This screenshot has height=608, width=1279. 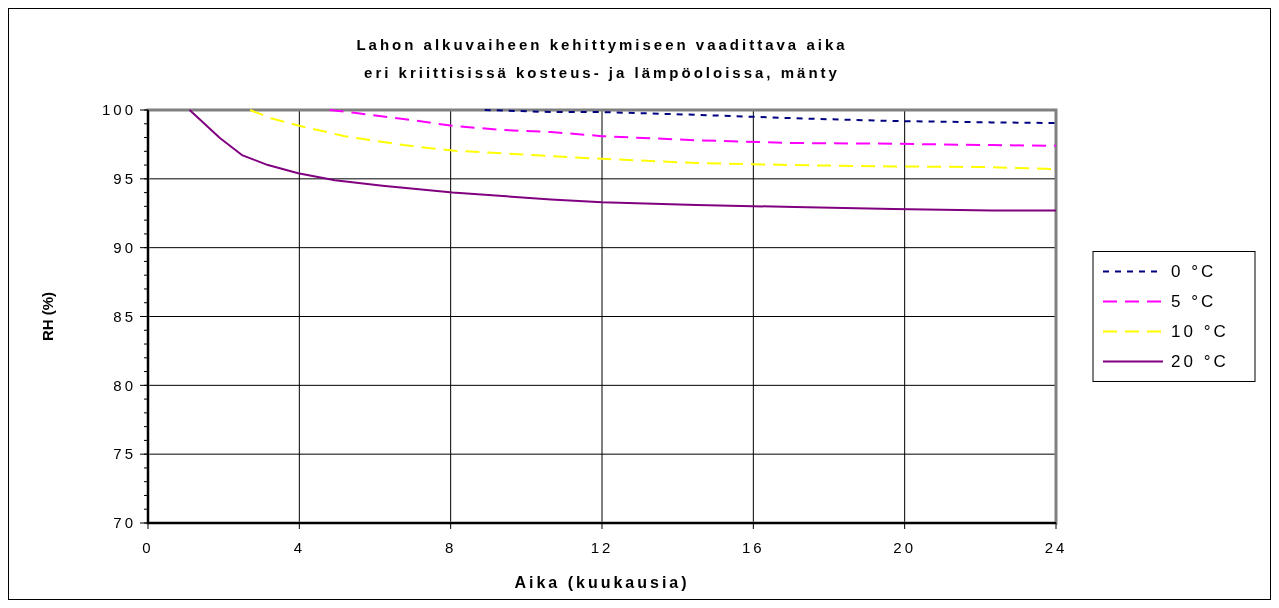 What do you see at coordinates (124, 523) in the screenshot?
I see `y-tick-label: 70` at bounding box center [124, 523].